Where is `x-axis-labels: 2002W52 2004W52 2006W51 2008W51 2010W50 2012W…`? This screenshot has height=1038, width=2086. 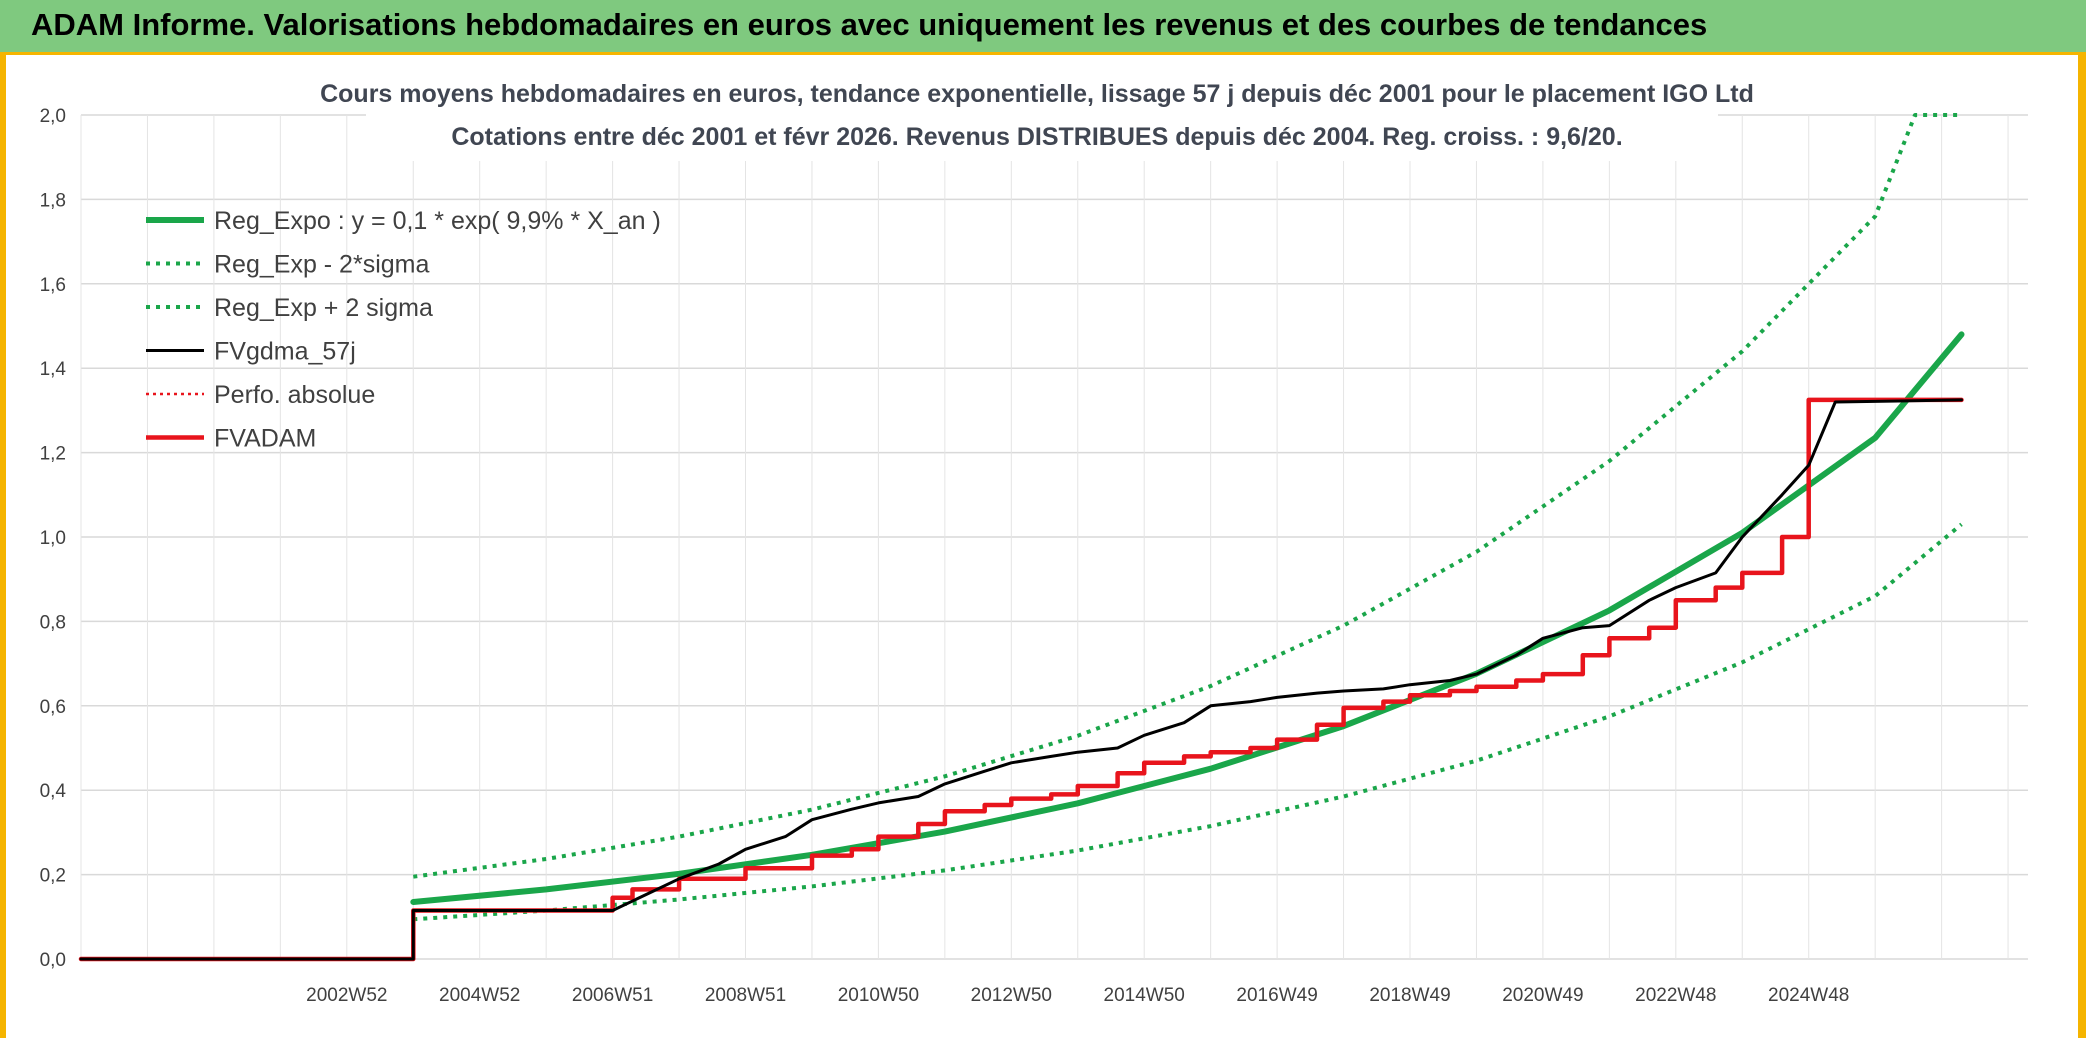
x-axis-labels: 2002W52 2004W52 2006W51 2008W51 2010W50 2012W… is located at coordinates (1077, 995).